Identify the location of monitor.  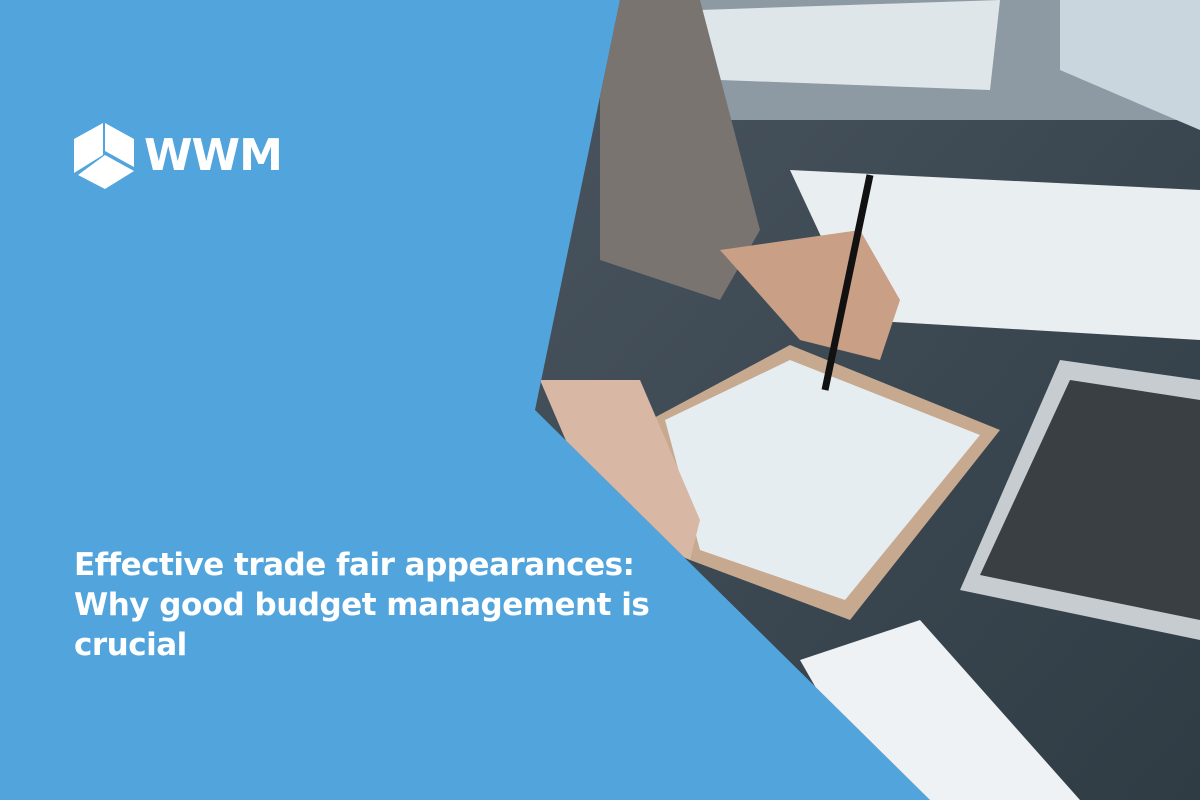
(1130, 65).